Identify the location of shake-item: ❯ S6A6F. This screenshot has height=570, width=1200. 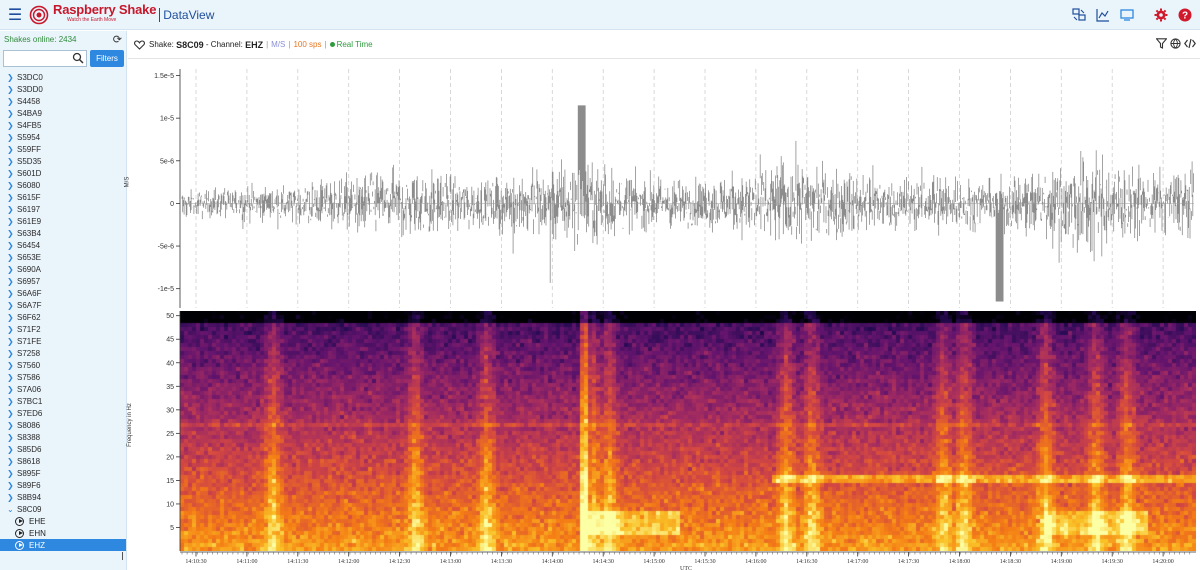
(63, 293).